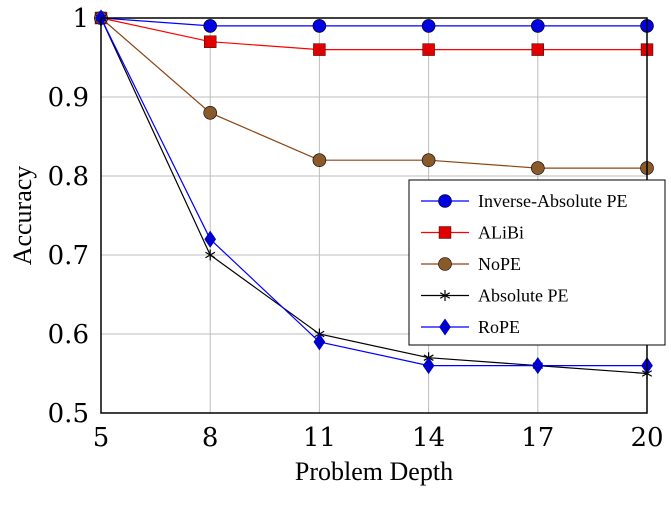 The width and height of the screenshot is (671, 525). Describe the element at coordinates (22, 216) in the screenshot. I see `y-axis-title: Accuracy` at that location.